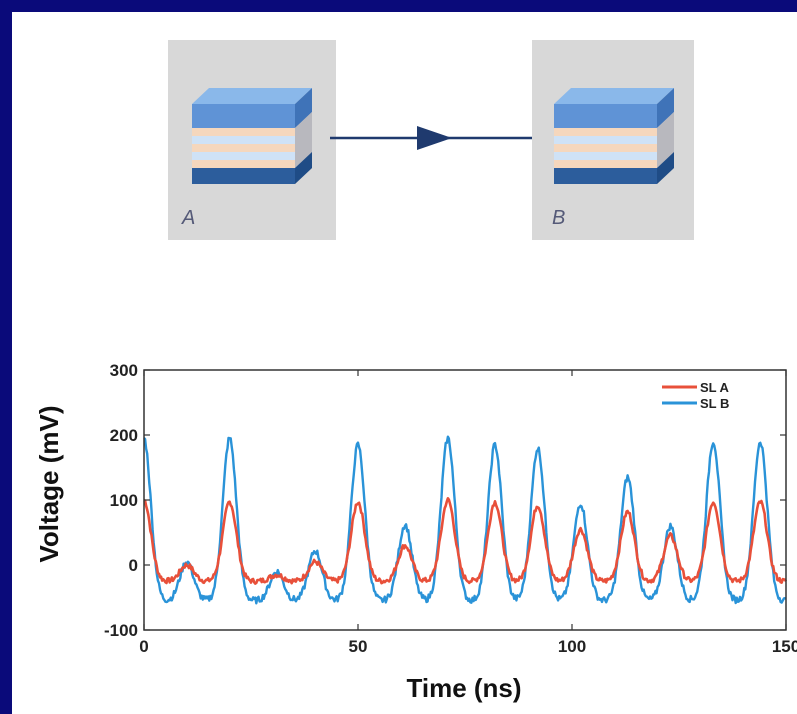  What do you see at coordinates (49, 484) in the screenshot?
I see `y-axis-label: Voltage (mV)` at bounding box center [49, 484].